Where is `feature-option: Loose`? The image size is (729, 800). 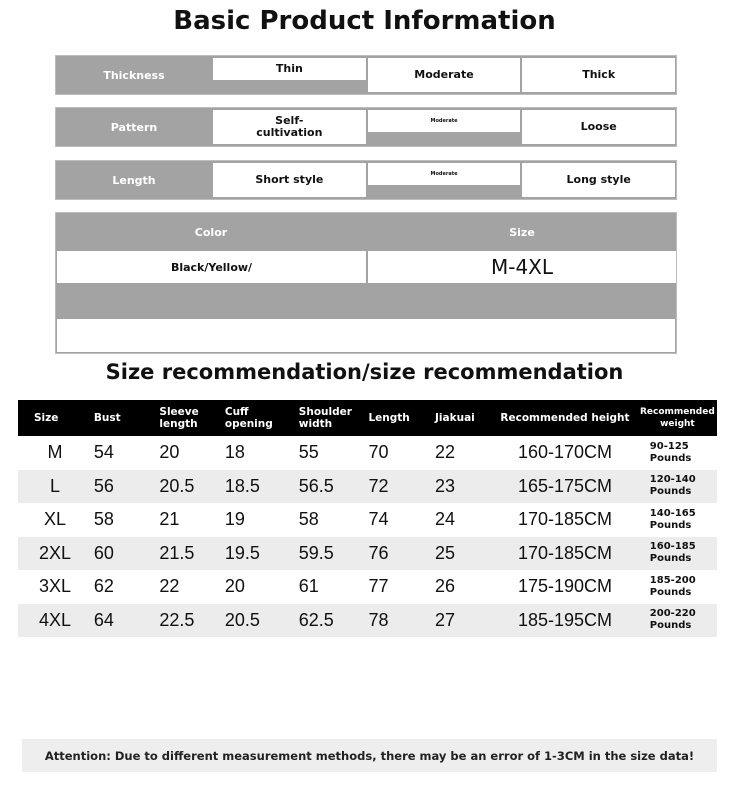 feature-option: Loose is located at coordinates (599, 127).